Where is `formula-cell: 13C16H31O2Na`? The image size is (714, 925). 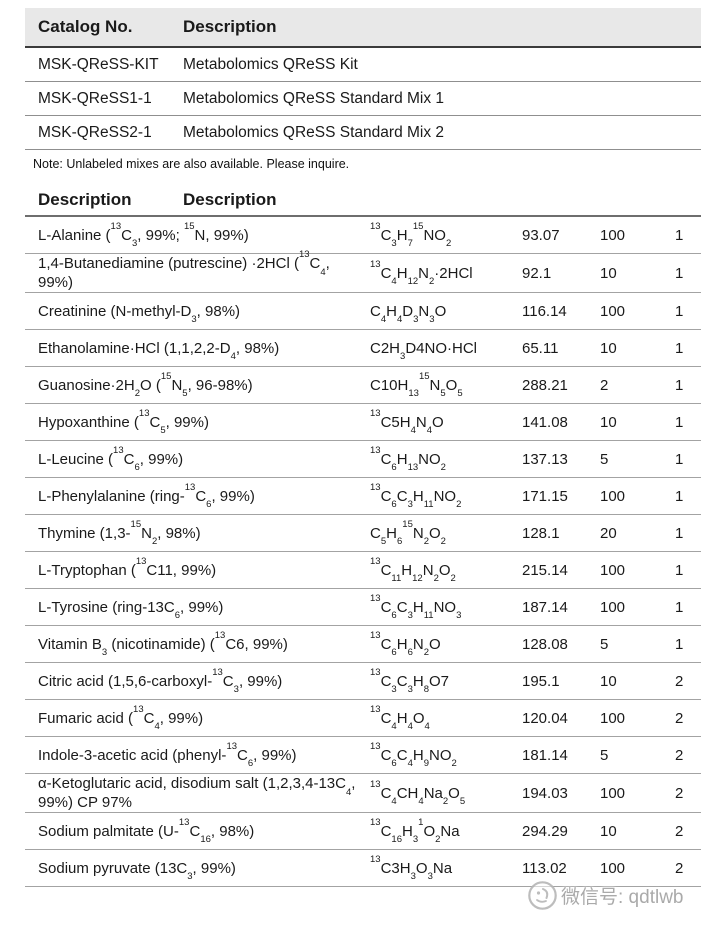 formula-cell: 13C16H31O2Na is located at coordinates (415, 831).